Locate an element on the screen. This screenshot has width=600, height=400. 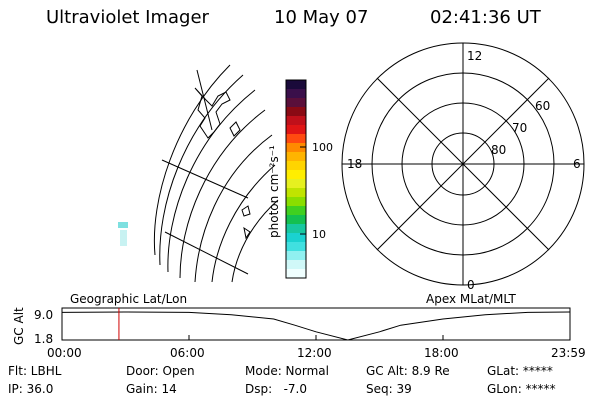
geographic-caption: Geographic Lat/Lon is located at coordinates (129, 299).